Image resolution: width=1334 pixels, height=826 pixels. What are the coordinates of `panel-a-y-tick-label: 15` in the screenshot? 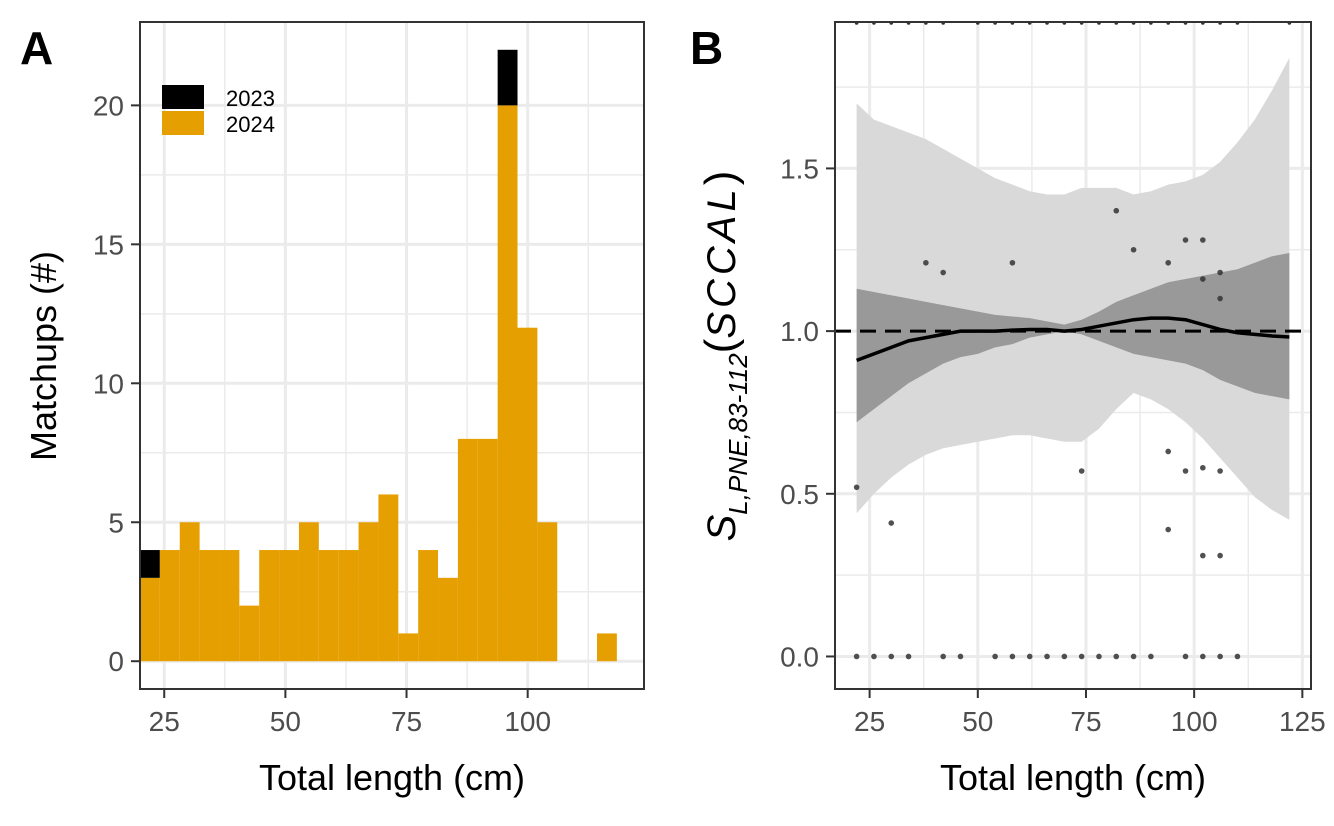 It's located at (108, 244).